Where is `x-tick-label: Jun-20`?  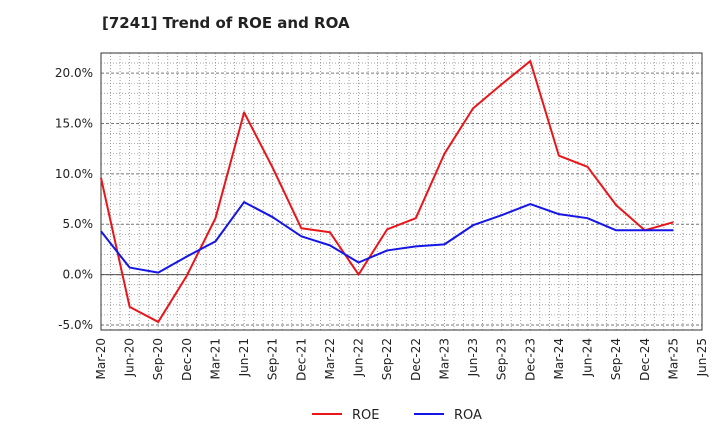 x-tick-label: Jun-20 is located at coordinates (130, 357).